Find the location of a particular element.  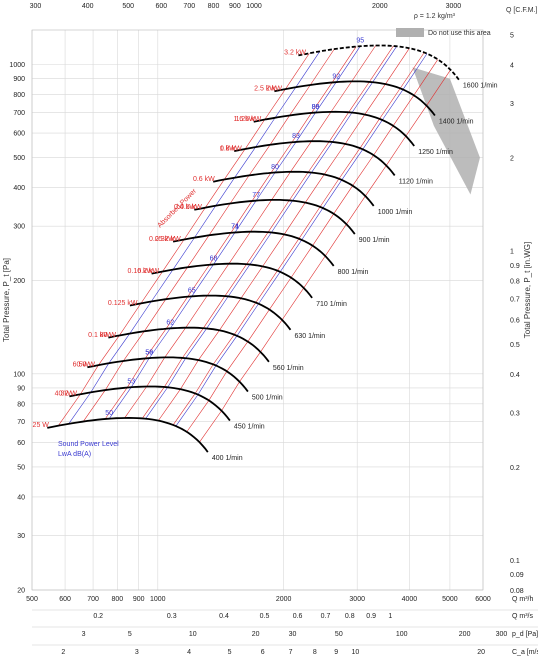

y-tick-label: 80 is located at coordinates (21, 404).